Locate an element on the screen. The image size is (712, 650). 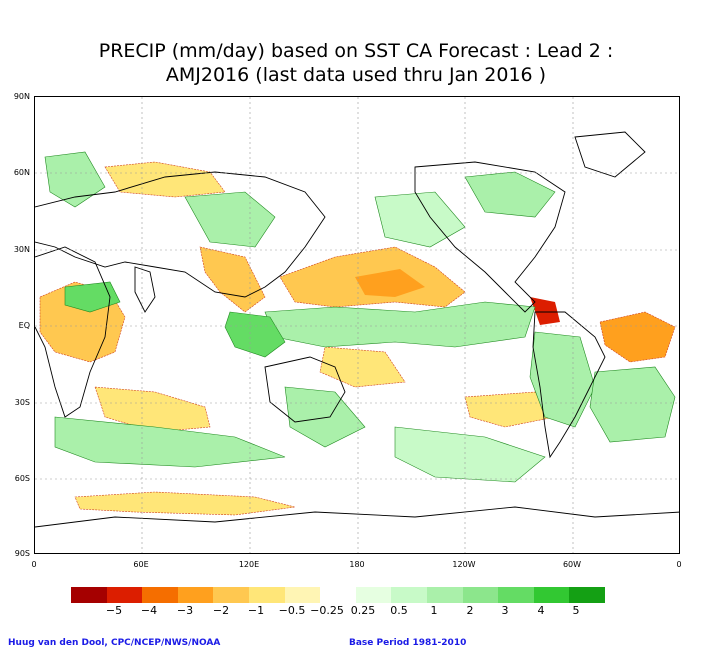
legend-colorbar is located at coordinates (338, 595).